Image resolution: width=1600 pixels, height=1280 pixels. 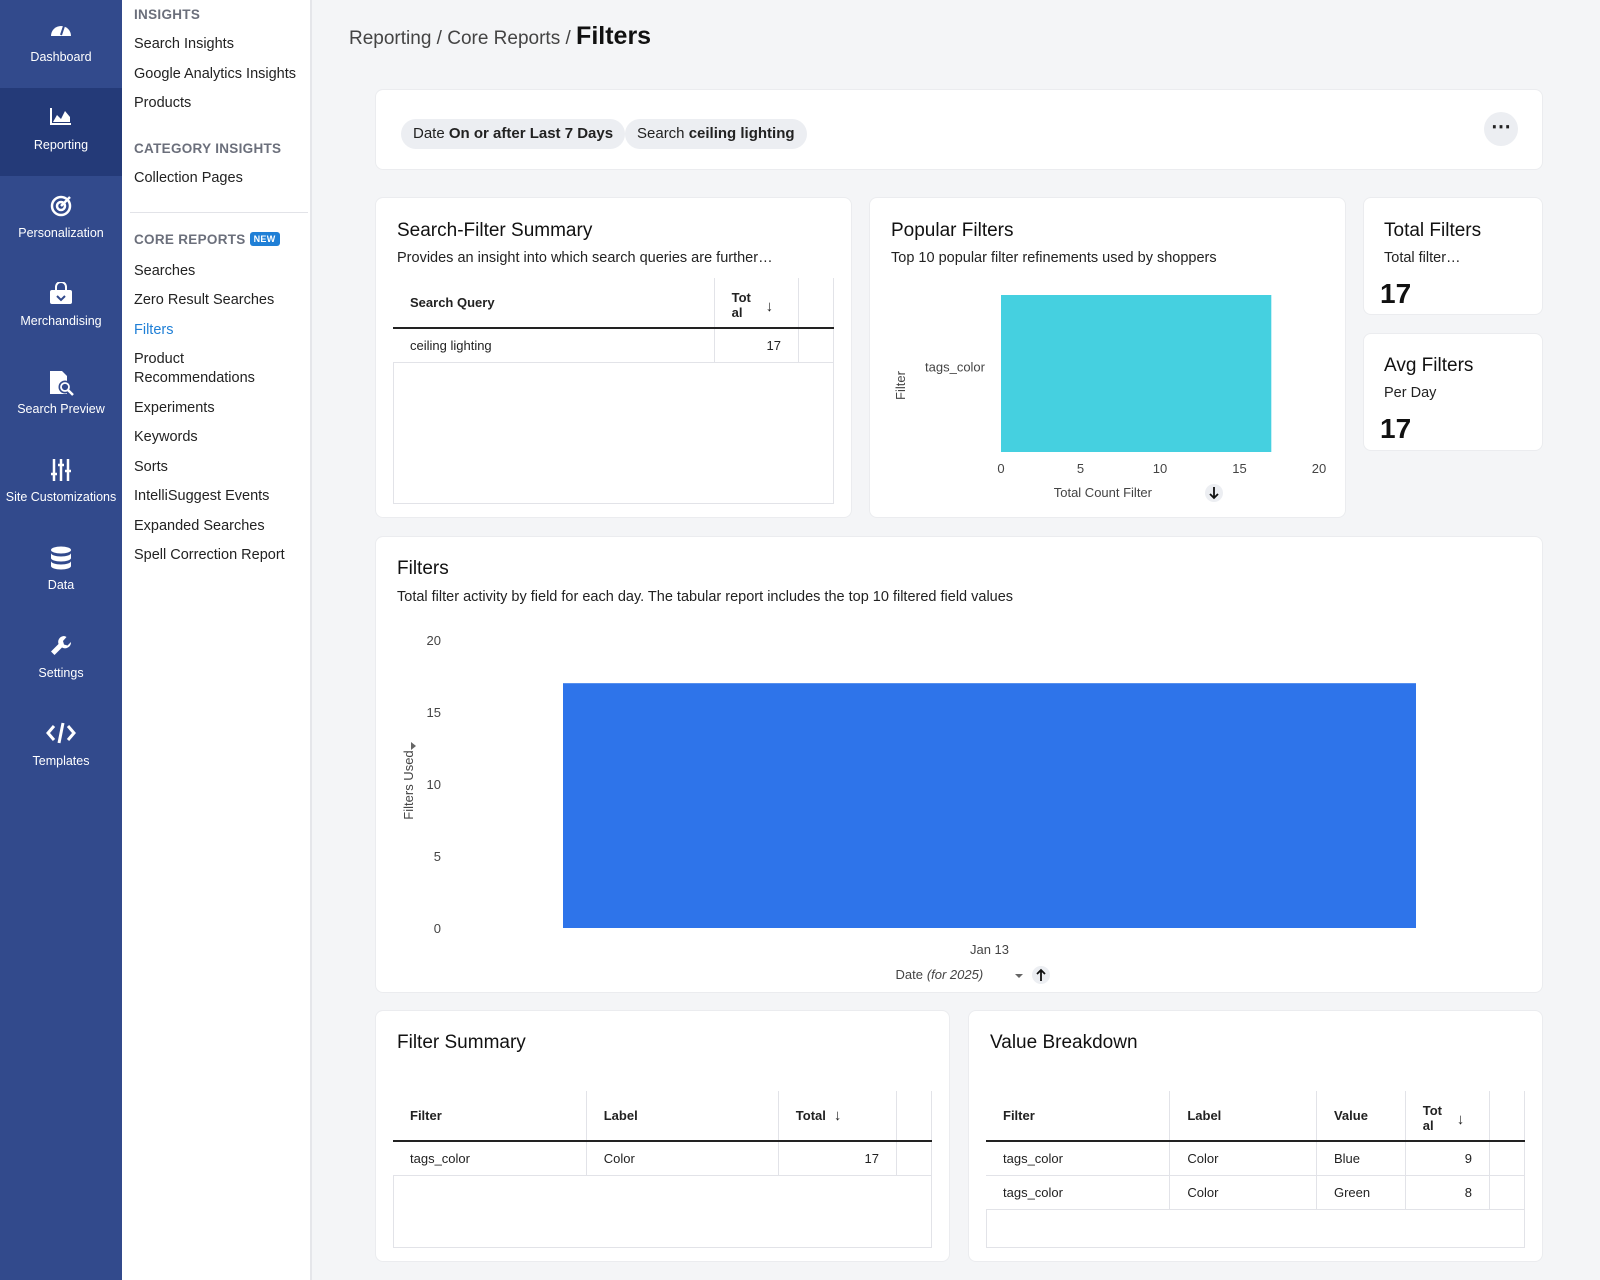 I want to click on table-row: tags_color Color Blue 9, so click(x=1255, y=1158).